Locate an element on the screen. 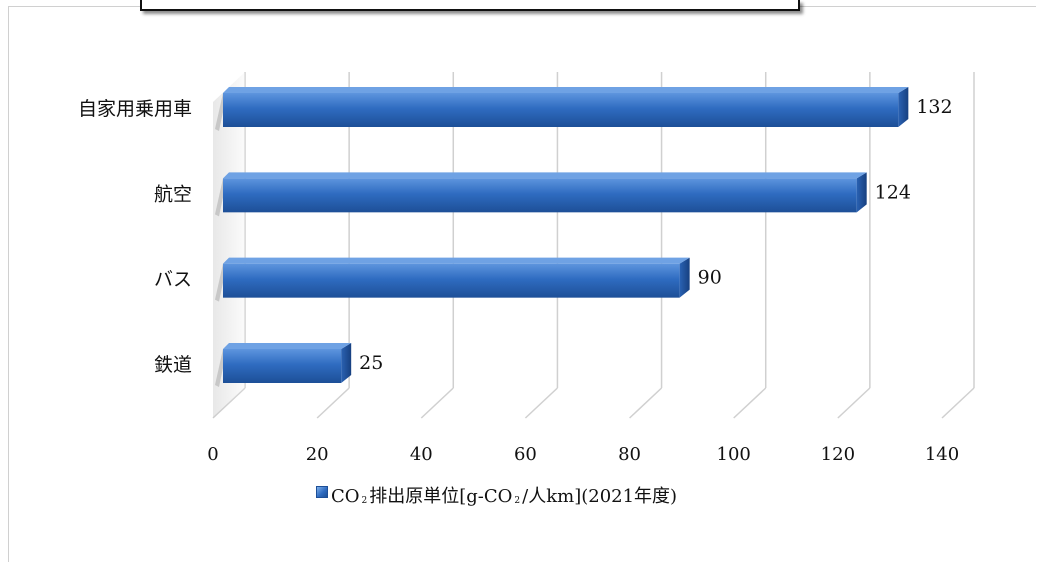 The height and width of the screenshot is (565, 1037). legend-label: CO 2 排出原単位[g-CO 2/人km](2021年度) is located at coordinates (504, 496).